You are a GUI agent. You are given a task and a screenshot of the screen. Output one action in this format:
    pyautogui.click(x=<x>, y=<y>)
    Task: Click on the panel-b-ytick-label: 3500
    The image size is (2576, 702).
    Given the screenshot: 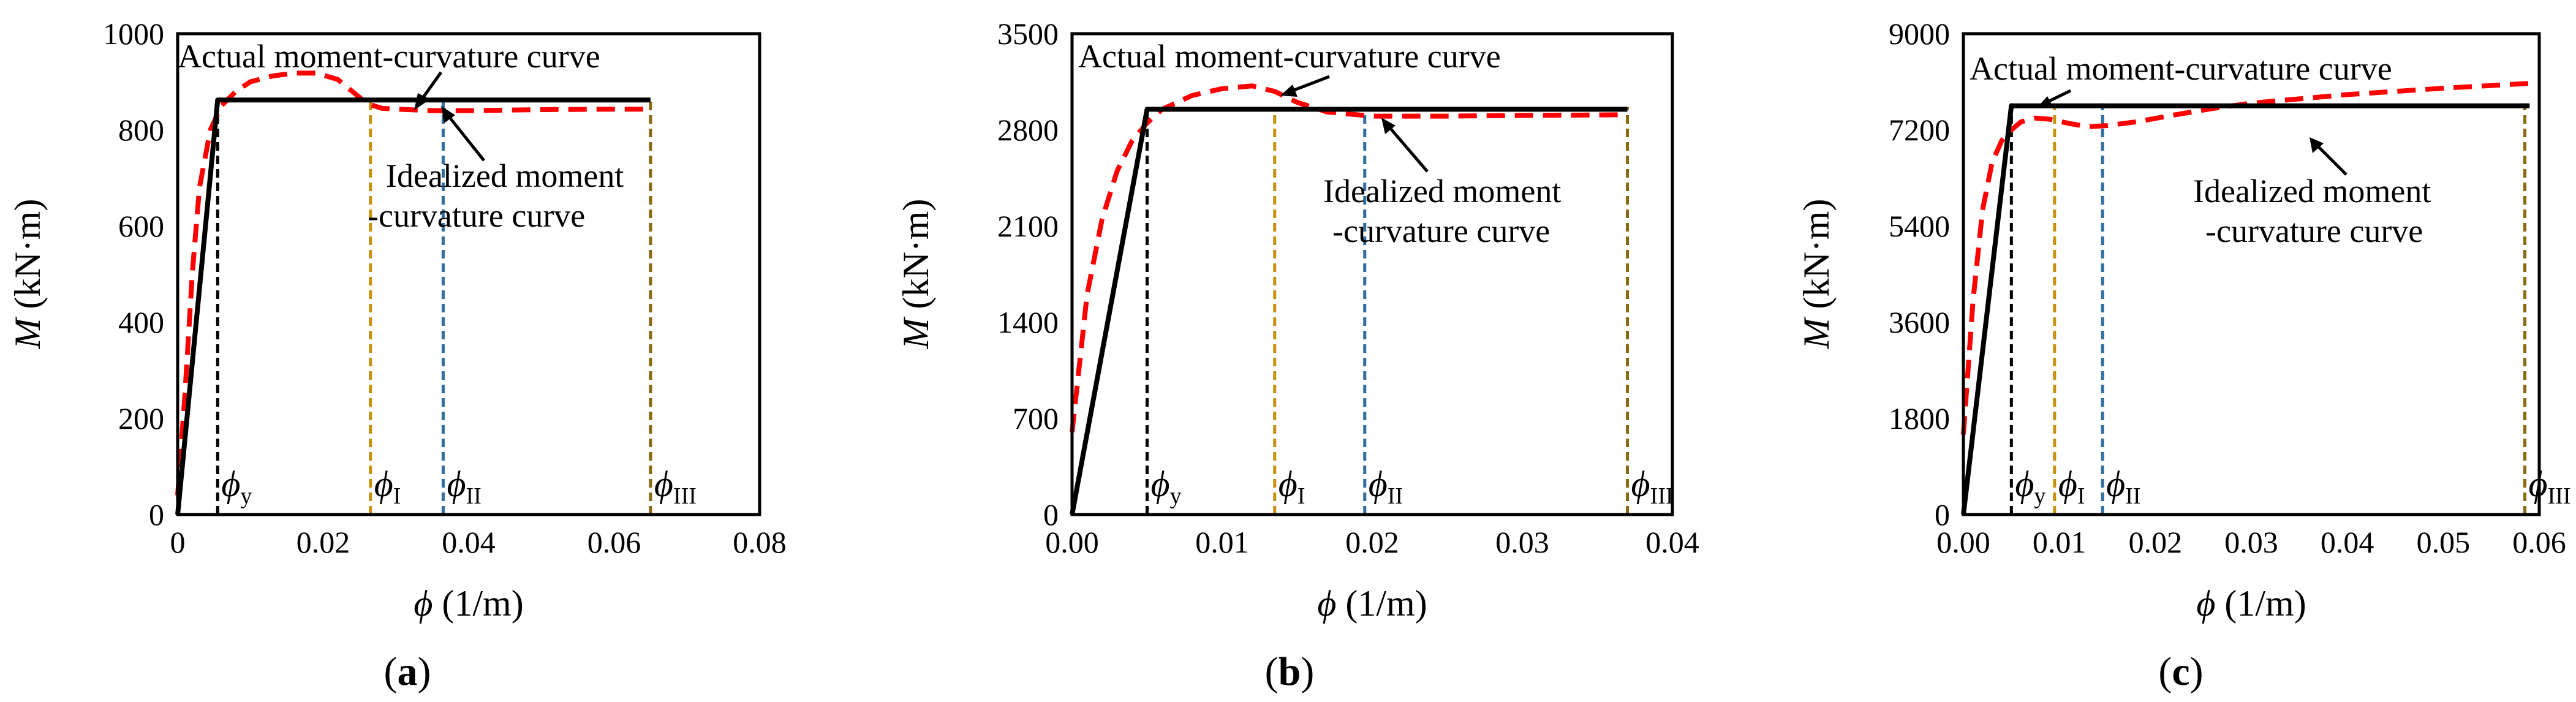 What is the action you would take?
    pyautogui.click(x=1028, y=34)
    